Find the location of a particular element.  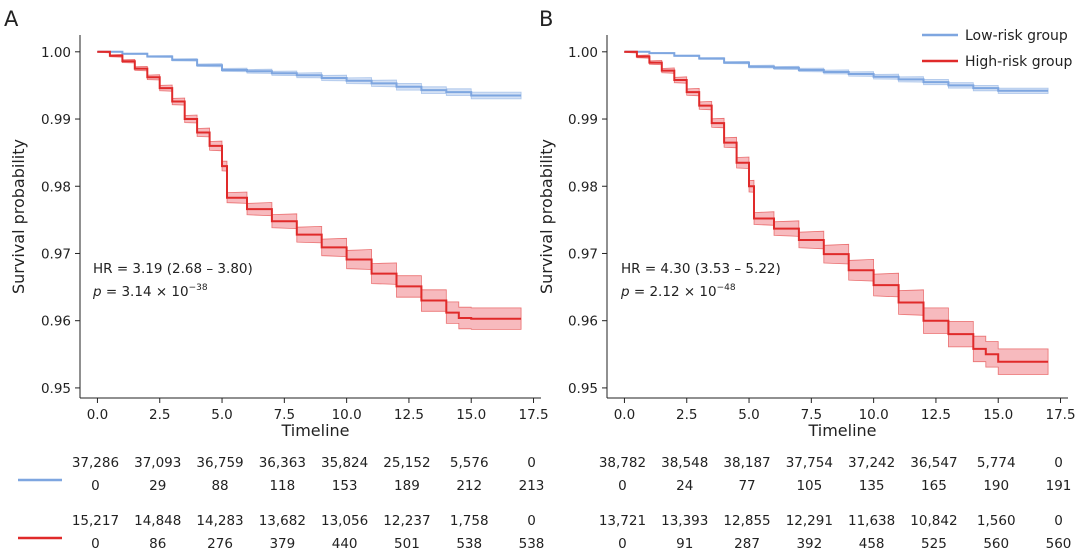

at-risk-count: 37,242 is located at coordinates (871, 463).